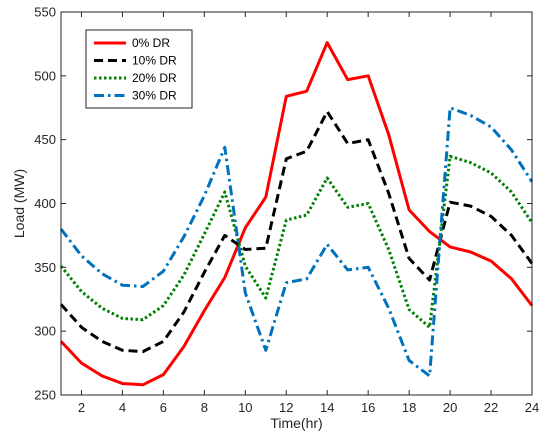 The height and width of the screenshot is (437, 550). What do you see at coordinates (122, 407) in the screenshot?
I see `x-tick-label-1: 4` at bounding box center [122, 407].